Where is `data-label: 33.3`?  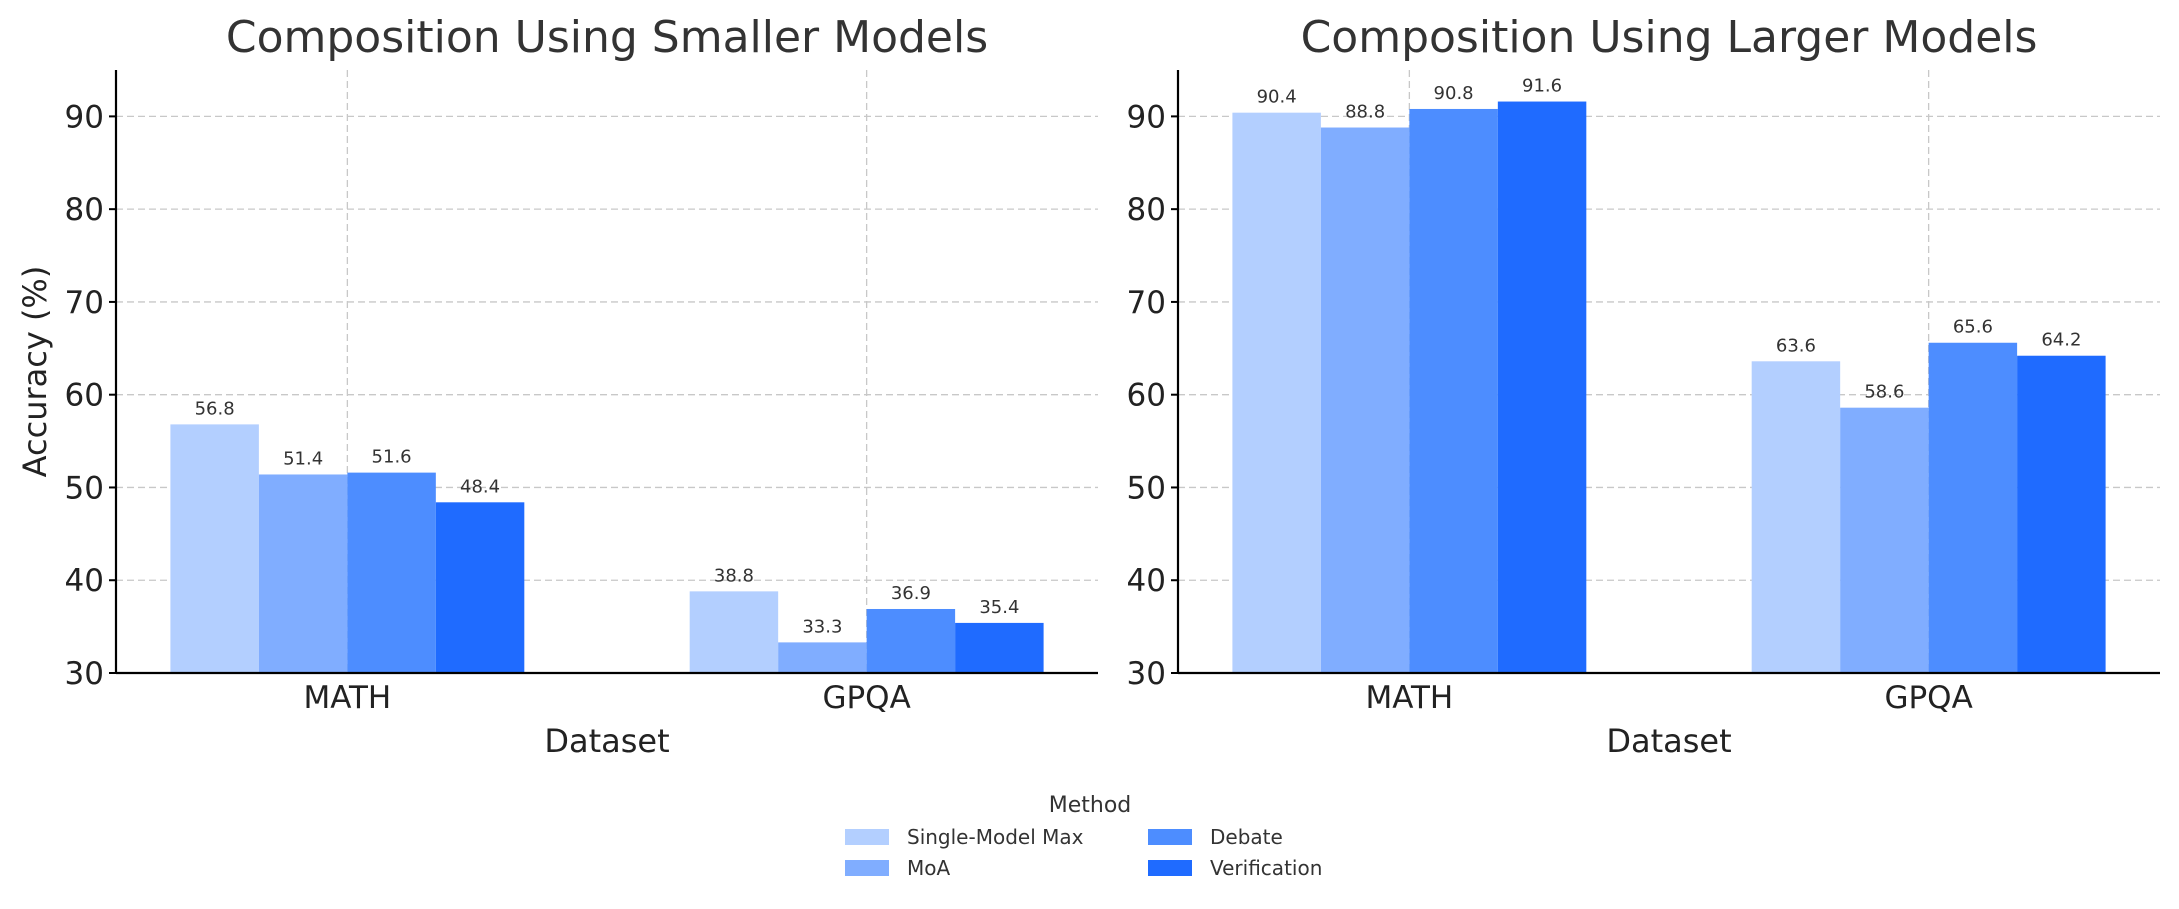
data-label: 33.3 is located at coordinates (822, 626).